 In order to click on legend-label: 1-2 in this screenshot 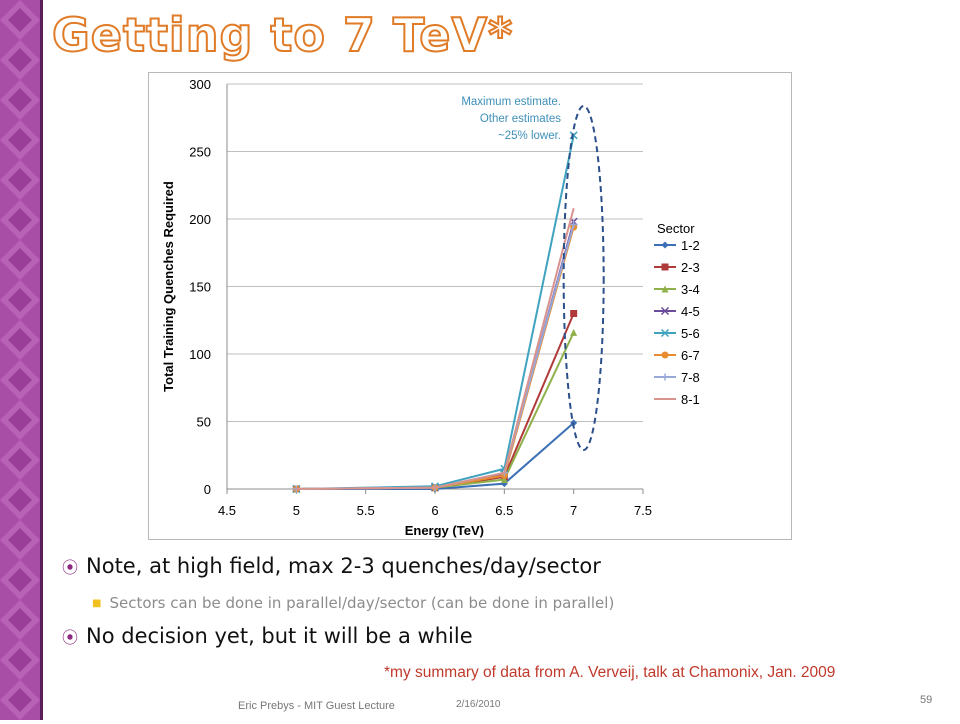, I will do `click(690, 245)`.